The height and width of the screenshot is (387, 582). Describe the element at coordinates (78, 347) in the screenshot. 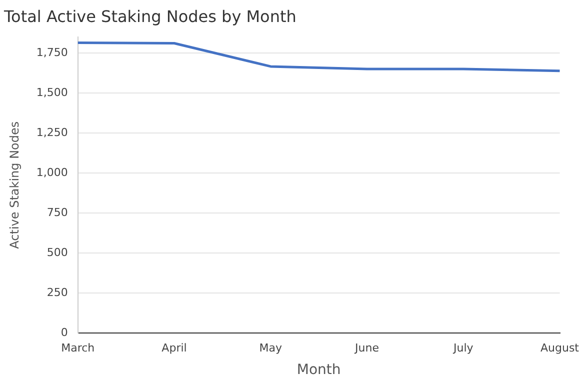

I see `x-tick-label: March` at that location.